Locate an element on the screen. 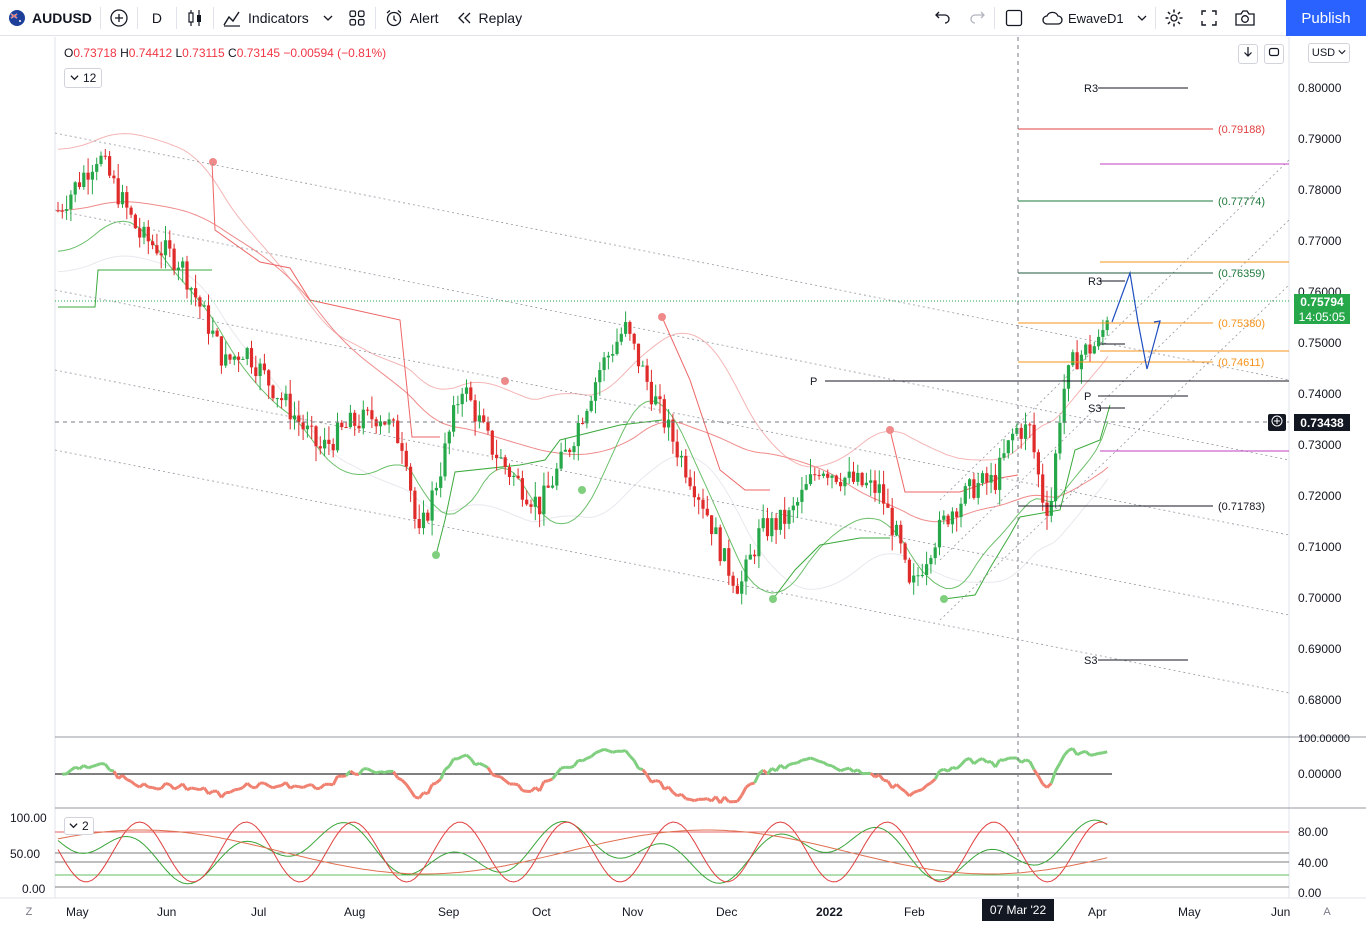 The image size is (1366, 927). currency-button: USD is located at coordinates (1329, 53).